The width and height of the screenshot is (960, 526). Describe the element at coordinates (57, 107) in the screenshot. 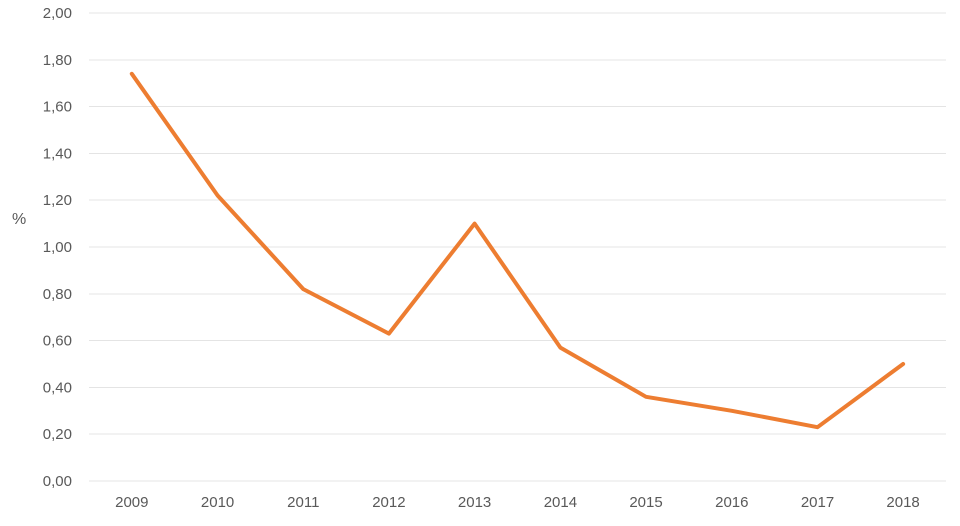

I see `y-axis-tick-label: 1,60` at that location.